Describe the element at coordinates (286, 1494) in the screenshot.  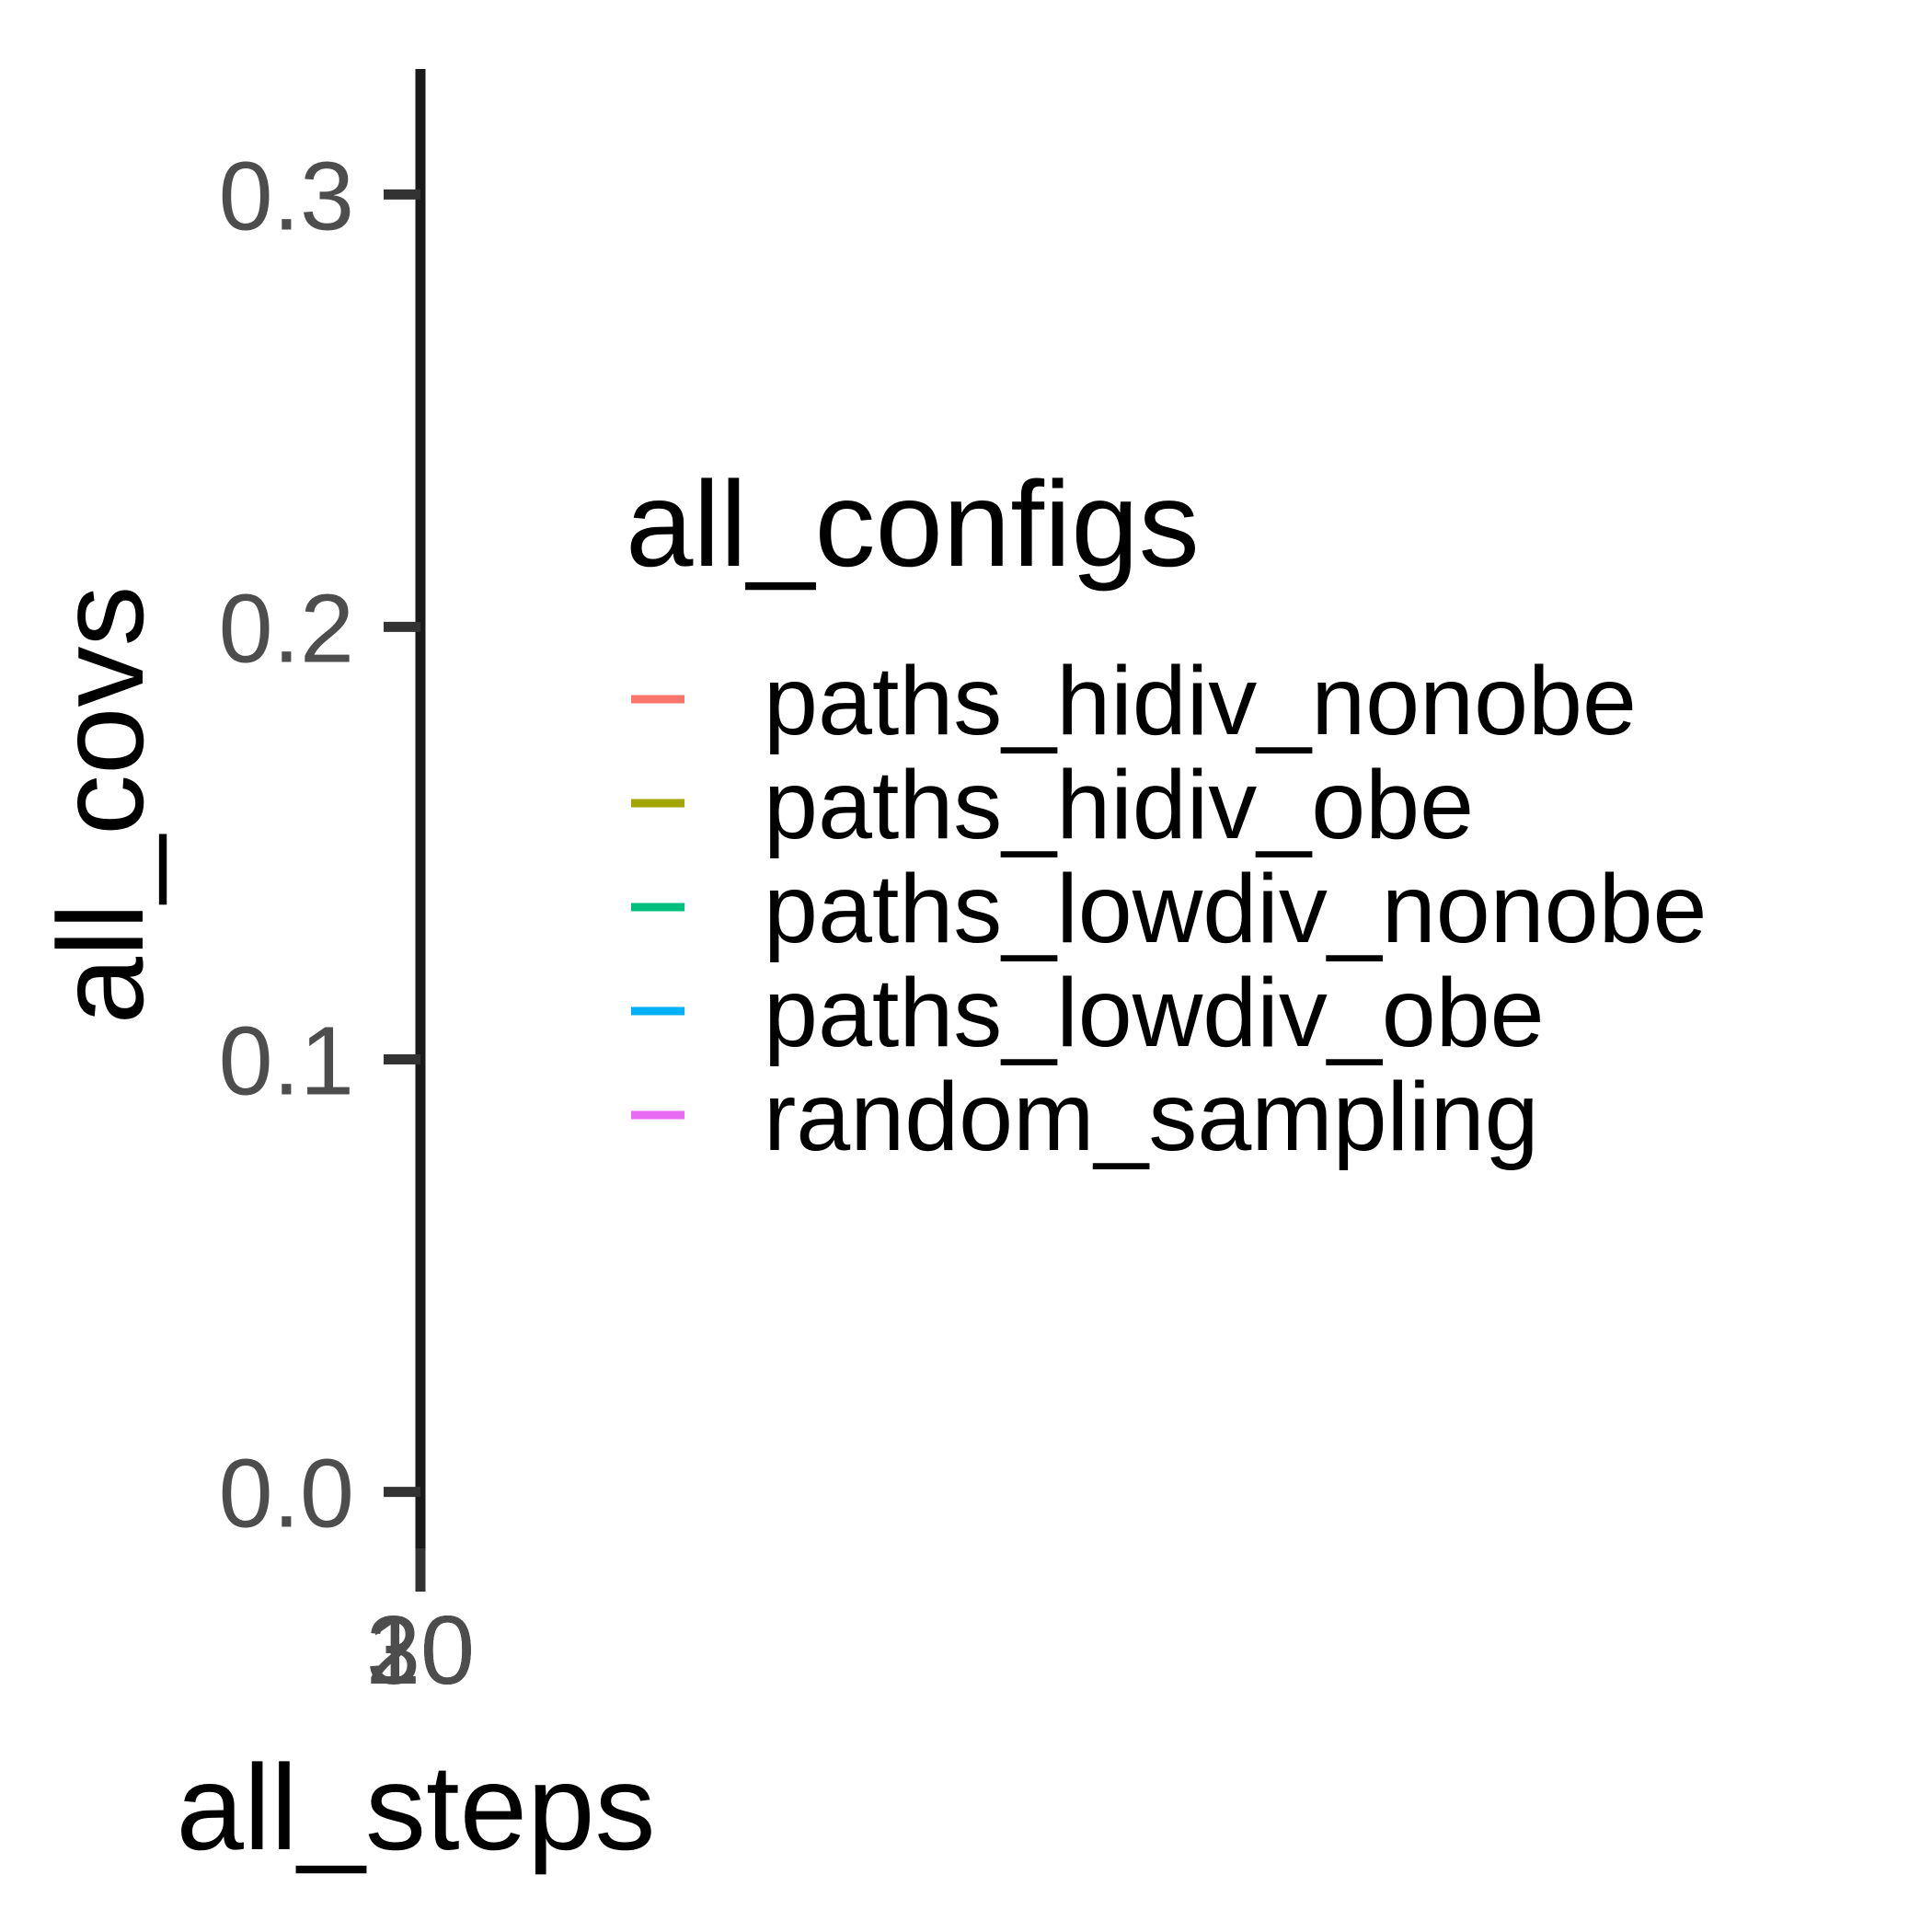
I see `y-tick-label: 0.0` at that location.